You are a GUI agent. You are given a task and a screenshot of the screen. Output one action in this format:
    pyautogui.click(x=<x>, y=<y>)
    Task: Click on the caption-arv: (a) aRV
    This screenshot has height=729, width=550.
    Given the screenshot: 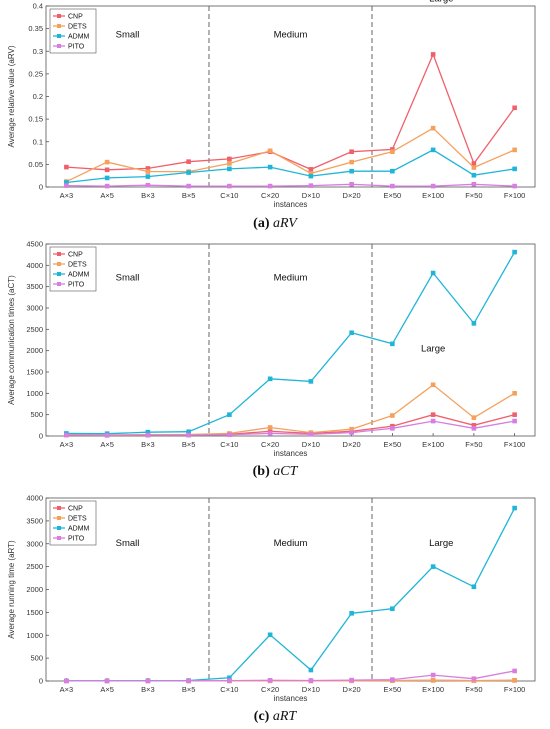 What is the action you would take?
    pyautogui.click(x=275, y=224)
    